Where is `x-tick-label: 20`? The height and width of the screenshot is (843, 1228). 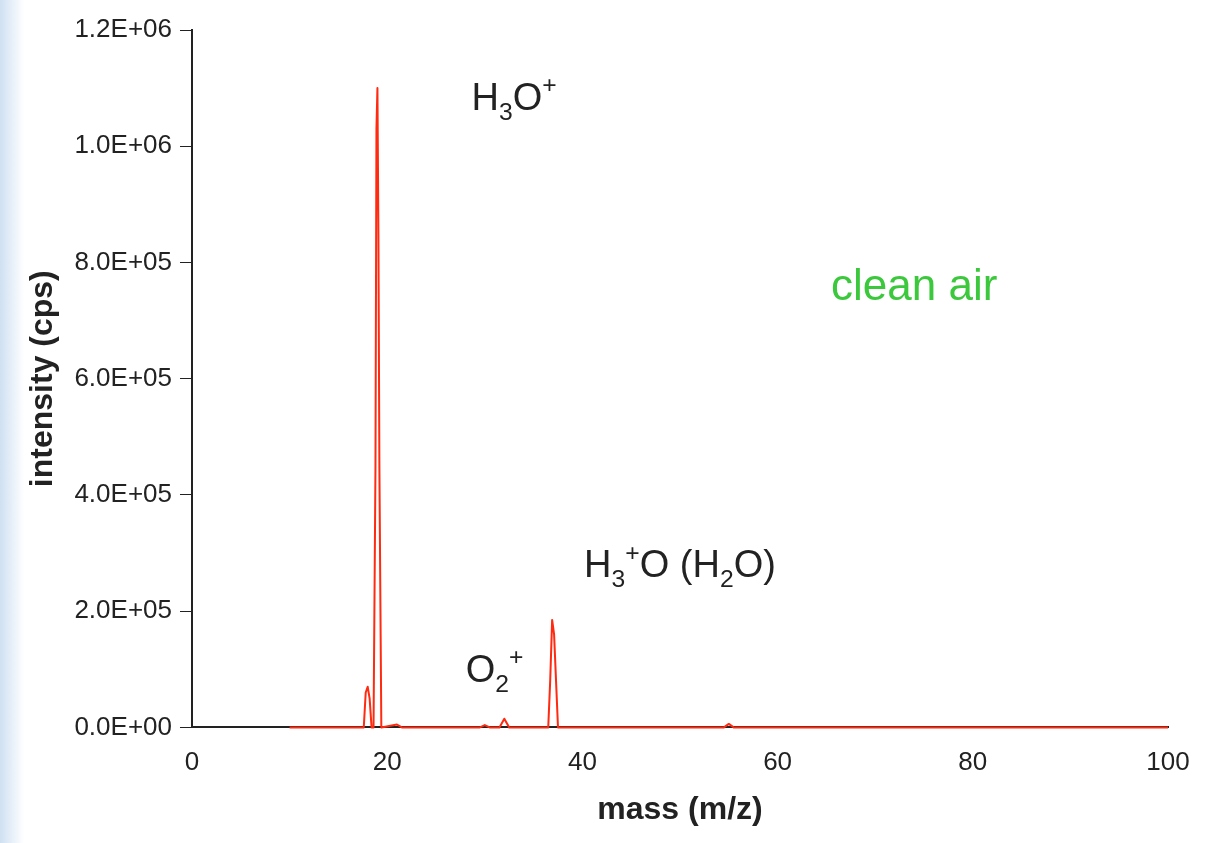 x-tick-label: 20 is located at coordinates (387, 761).